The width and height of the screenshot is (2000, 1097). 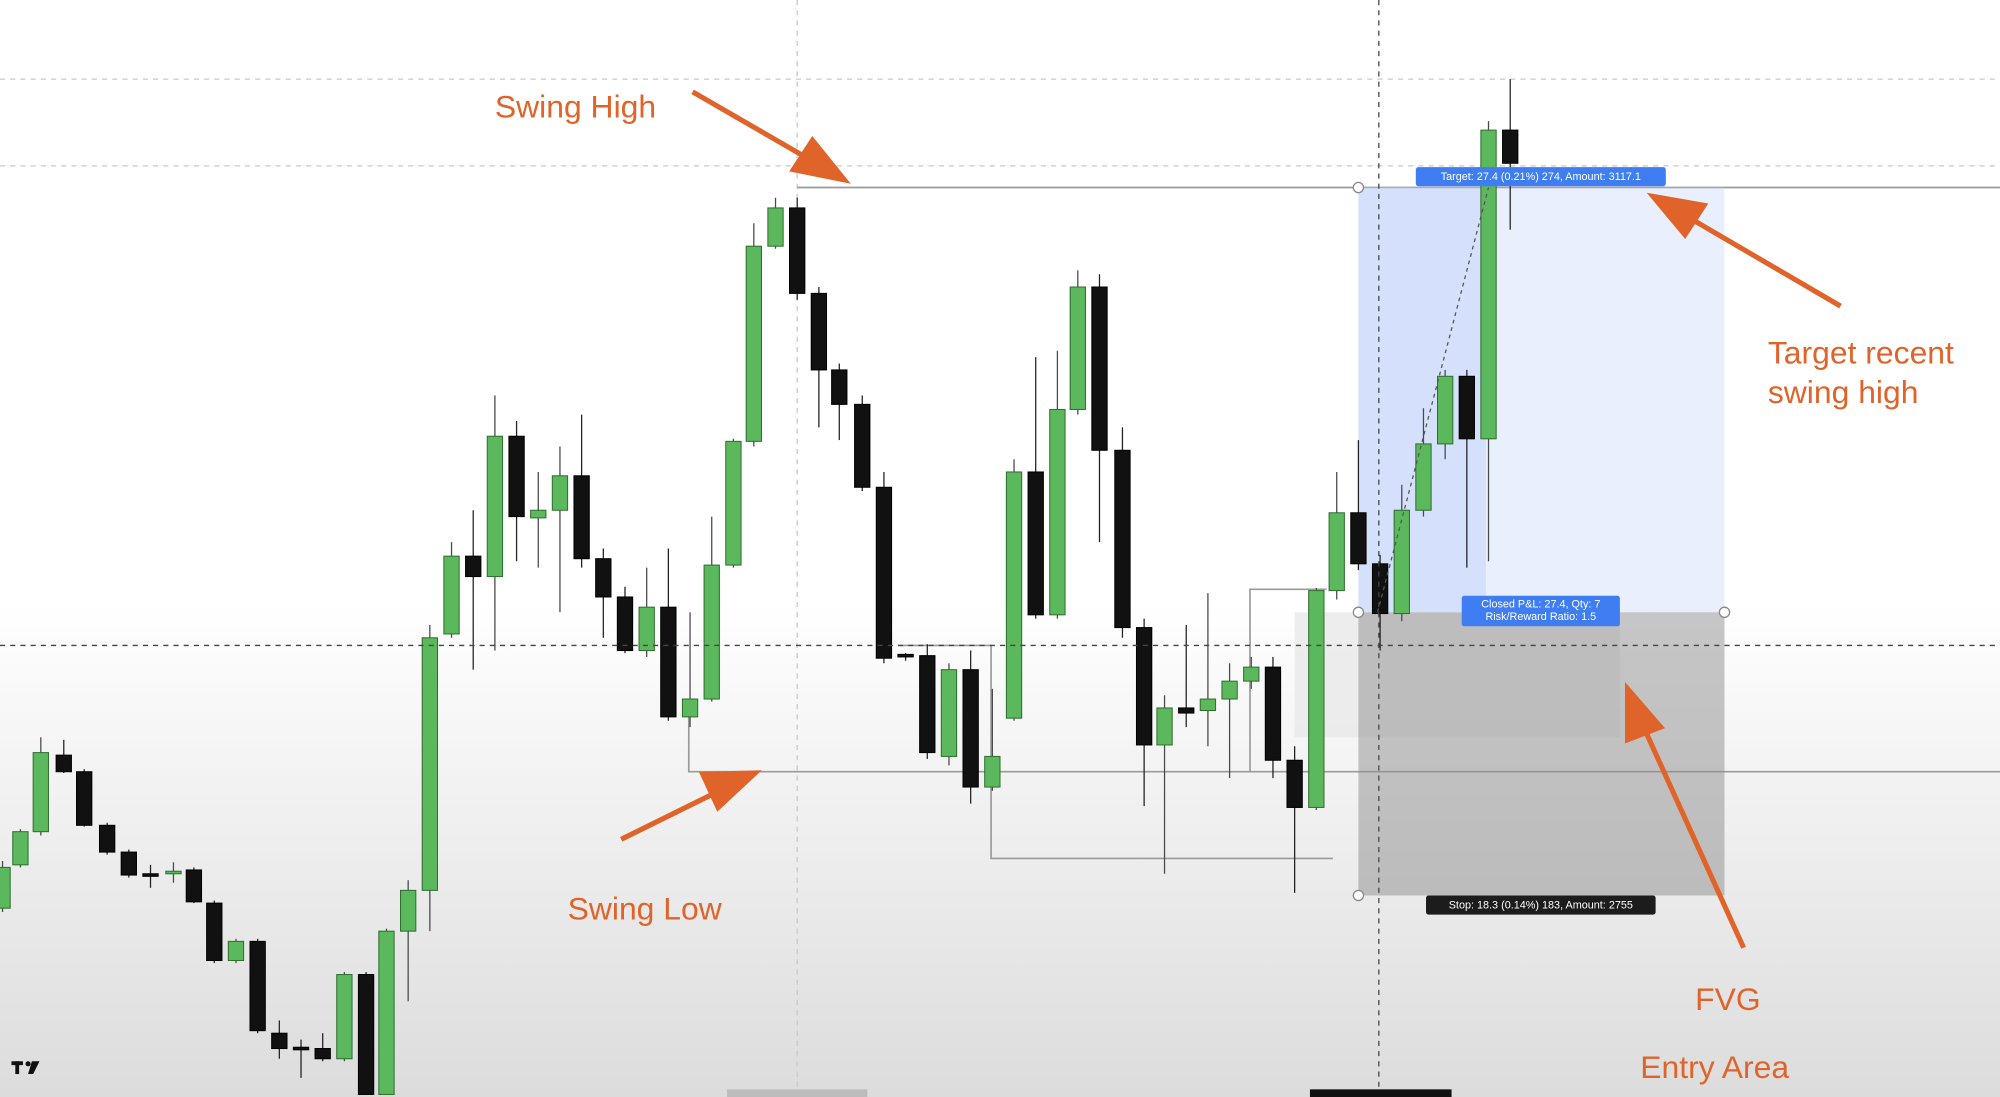 I want to click on stop-zone, so click(x=1541, y=754).